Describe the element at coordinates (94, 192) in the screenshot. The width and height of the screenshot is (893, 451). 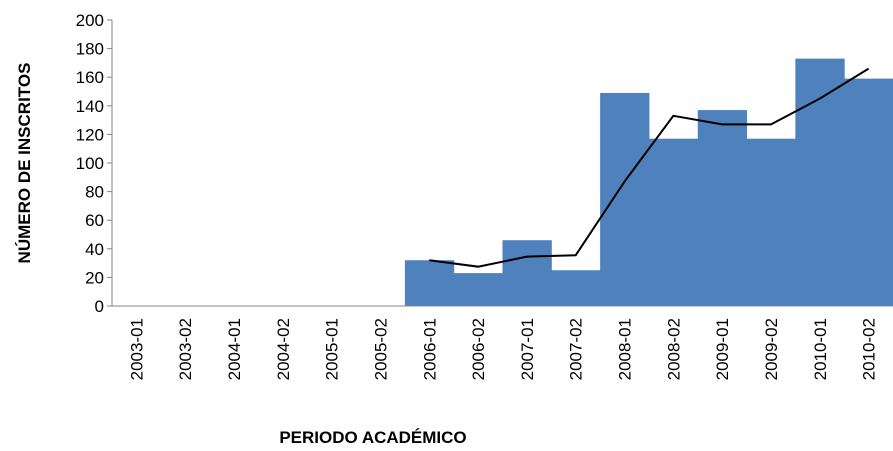
I see `y-tick-label: 80` at that location.